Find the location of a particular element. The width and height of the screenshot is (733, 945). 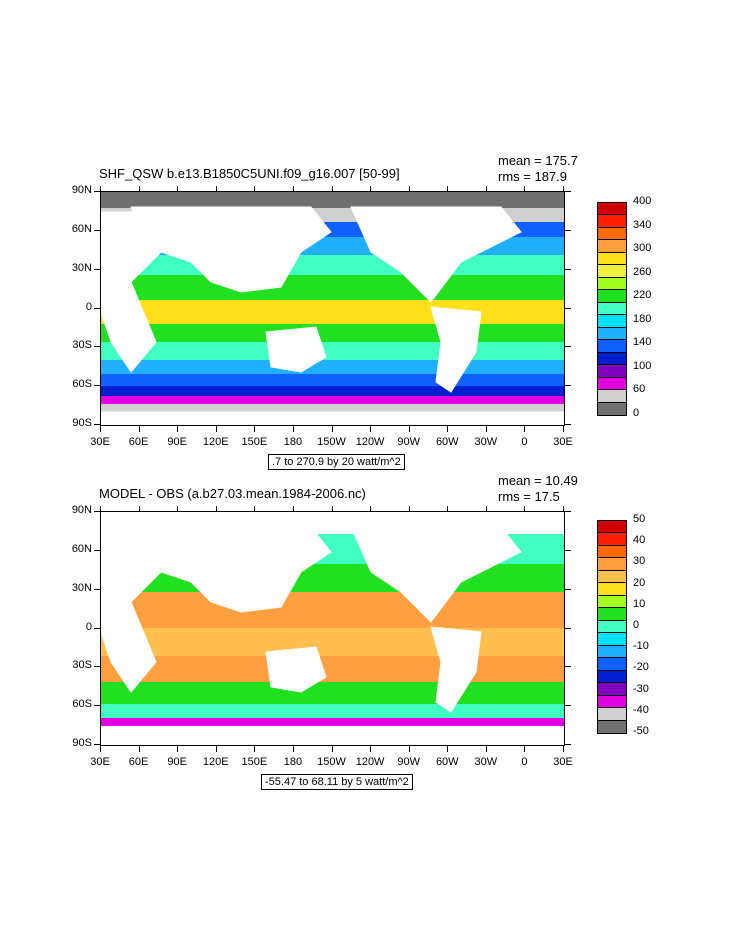

rms-value: rms = 17.5 is located at coordinates (529, 496).